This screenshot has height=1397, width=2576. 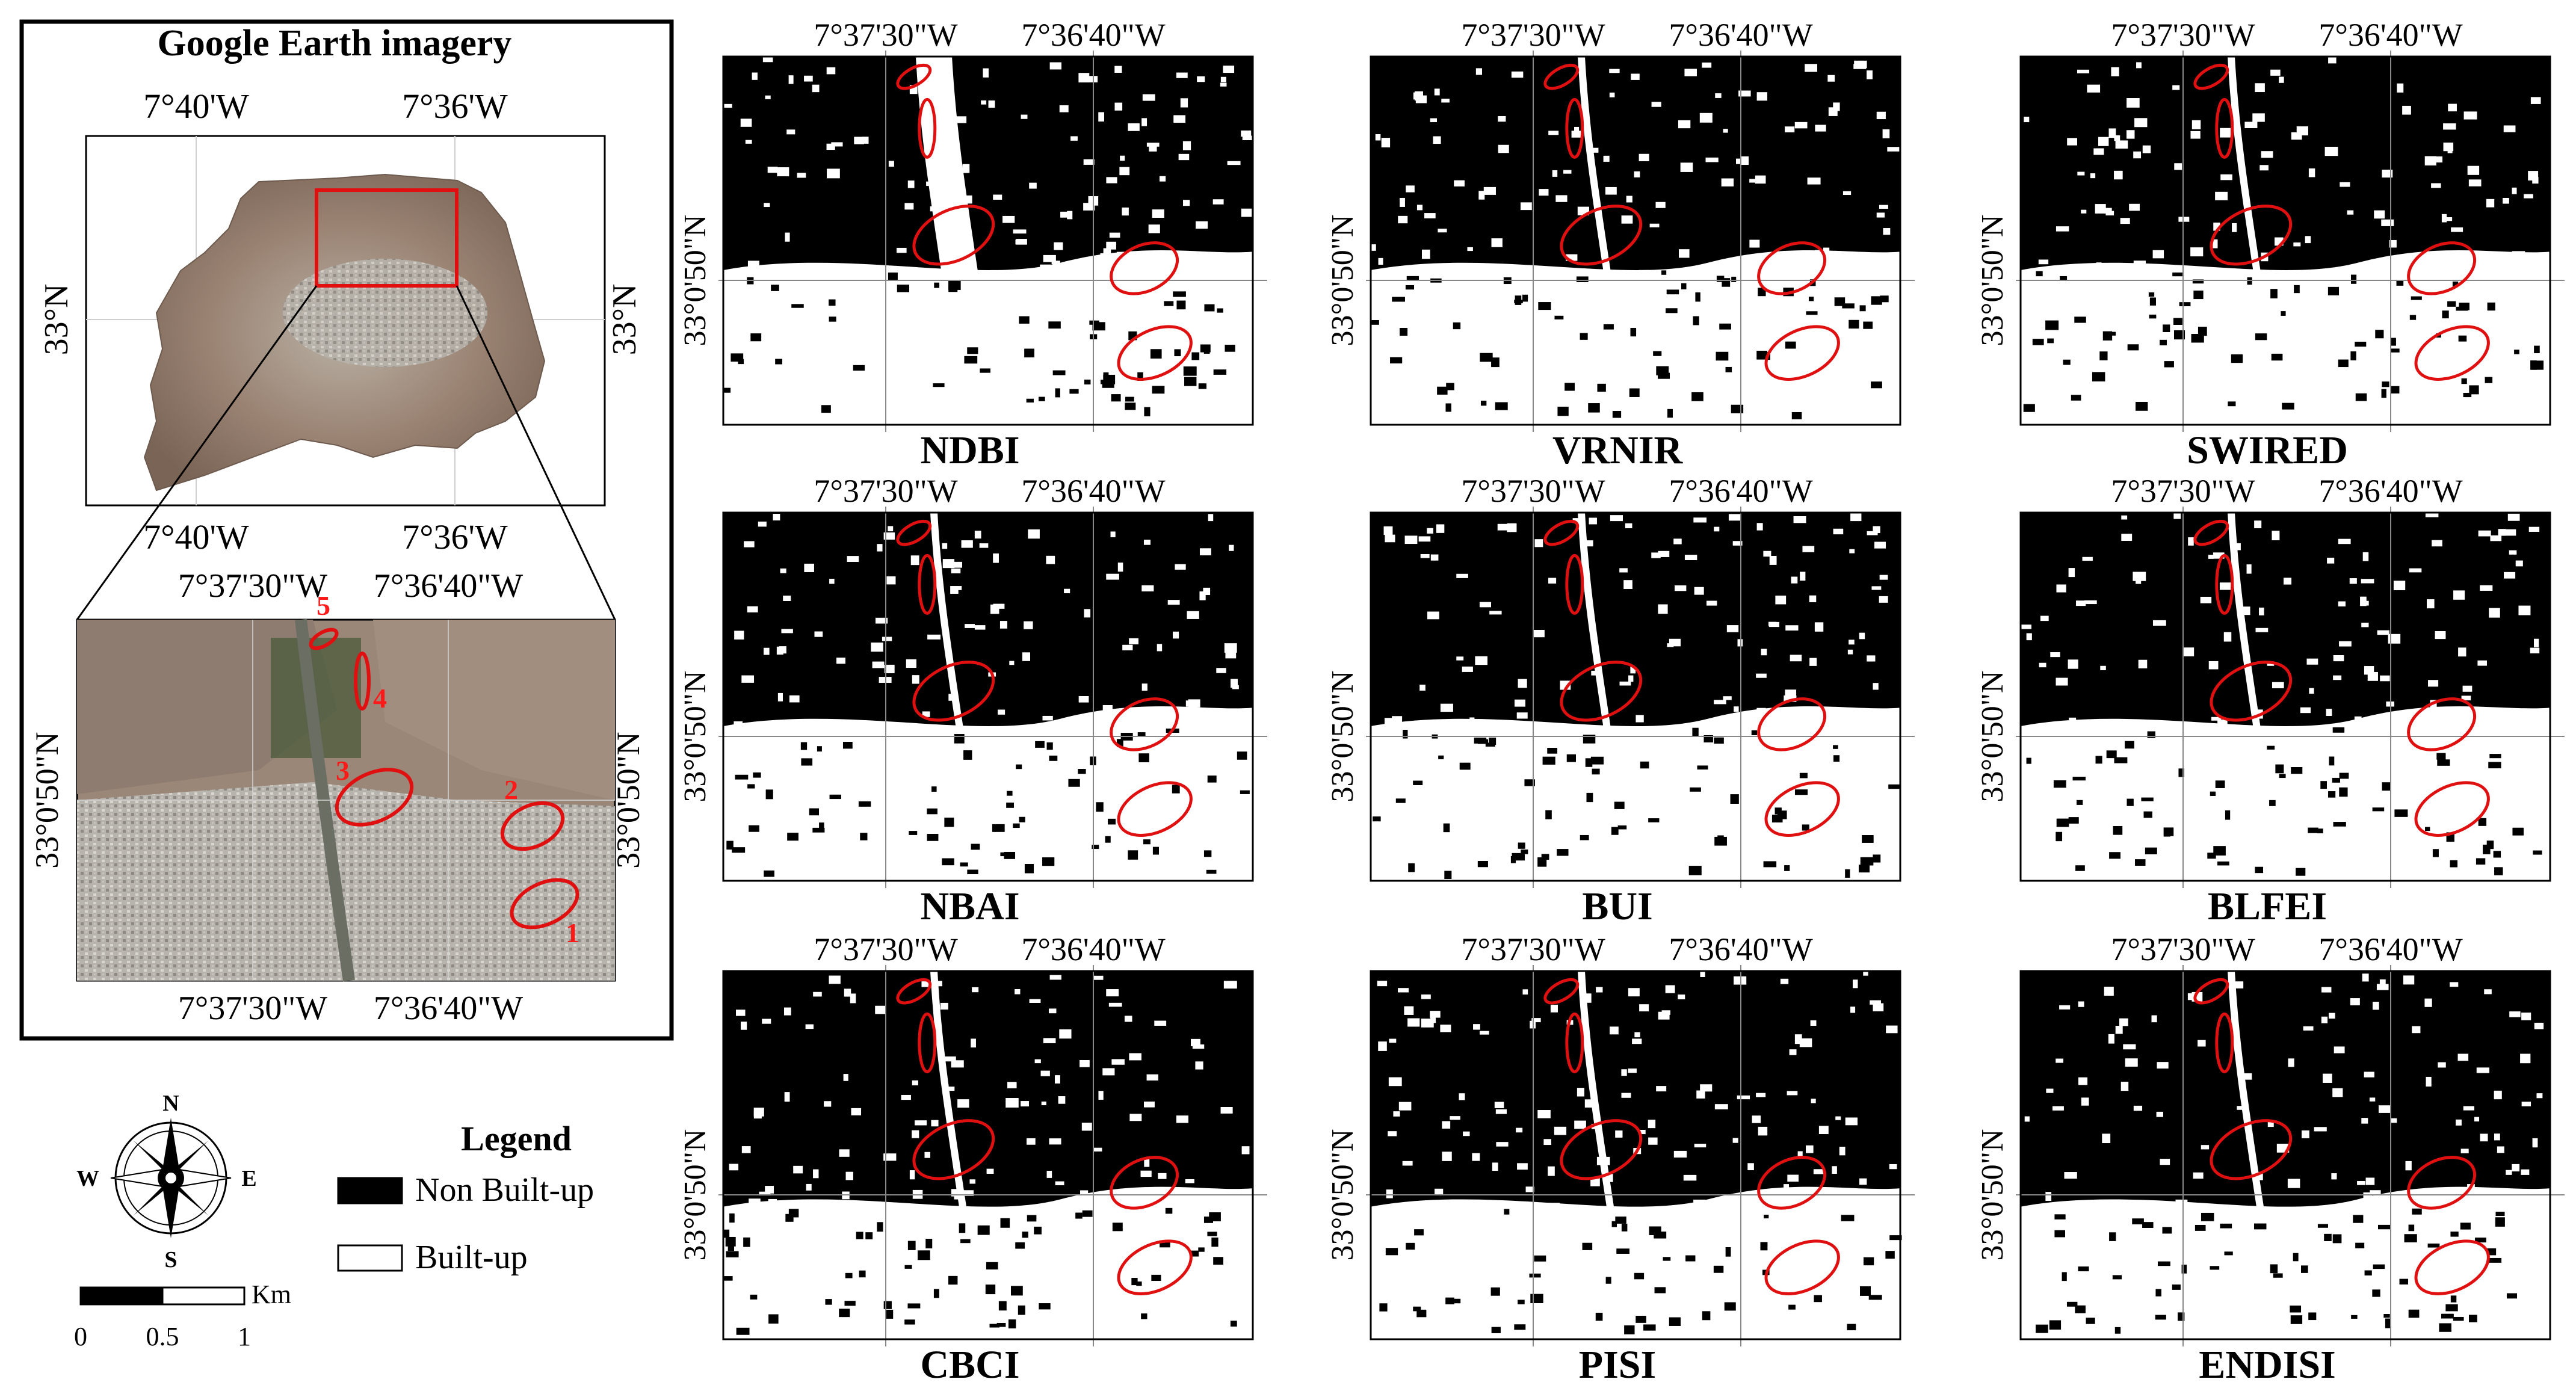 I want to click on scale-bar, so click(x=162, y=1296).